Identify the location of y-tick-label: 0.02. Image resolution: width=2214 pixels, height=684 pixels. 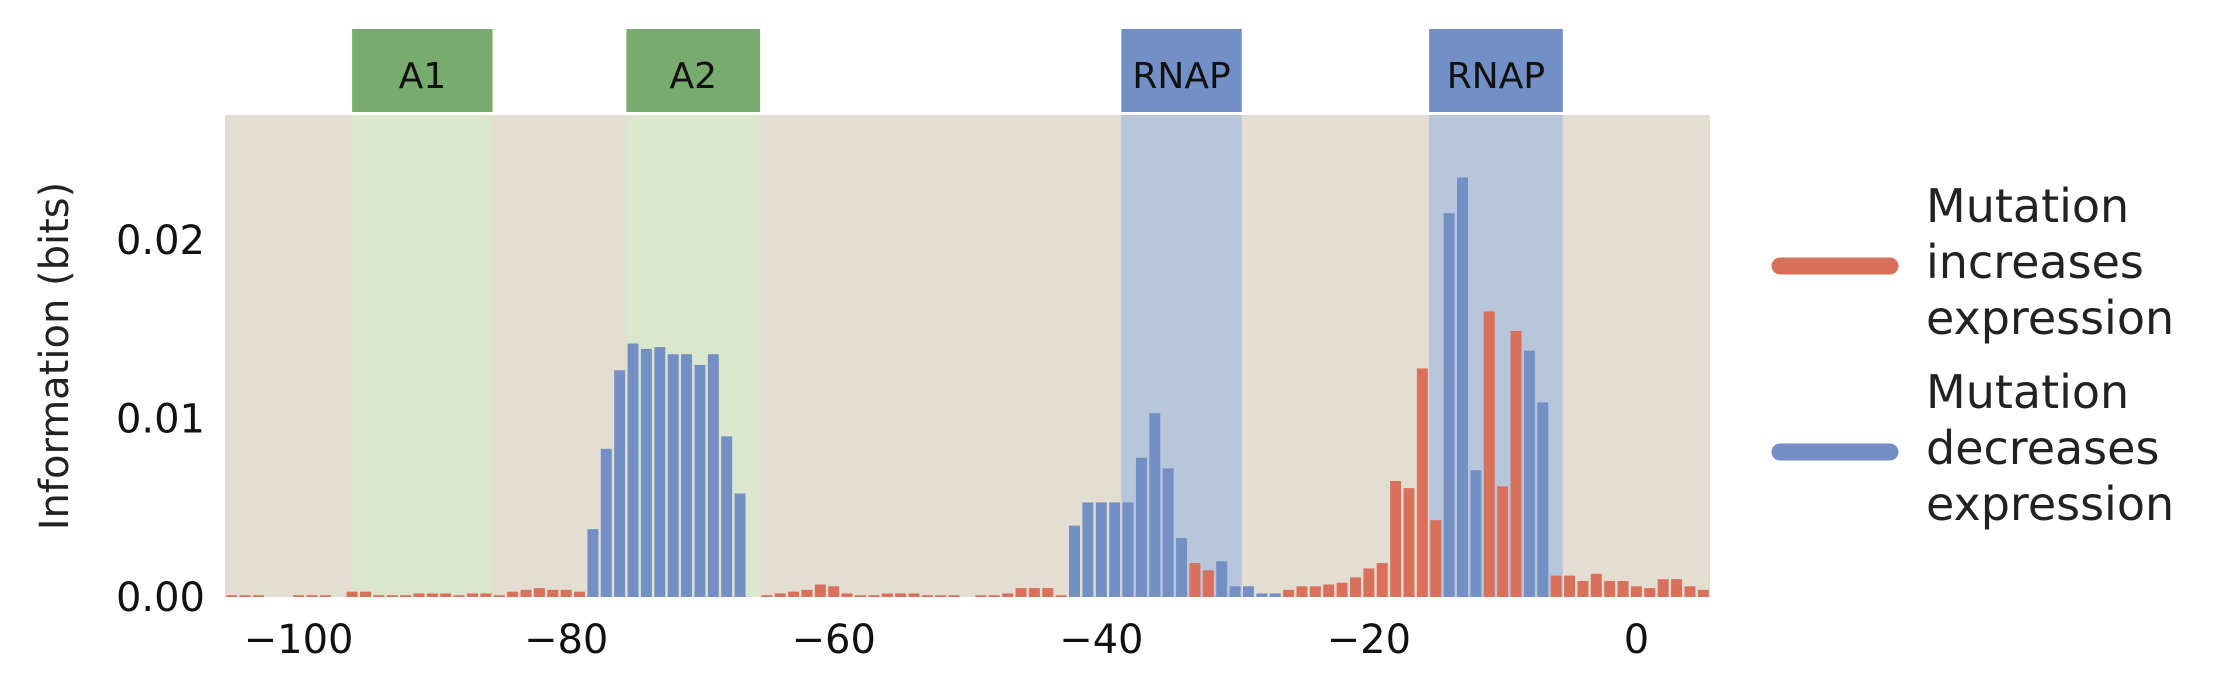
(160, 241).